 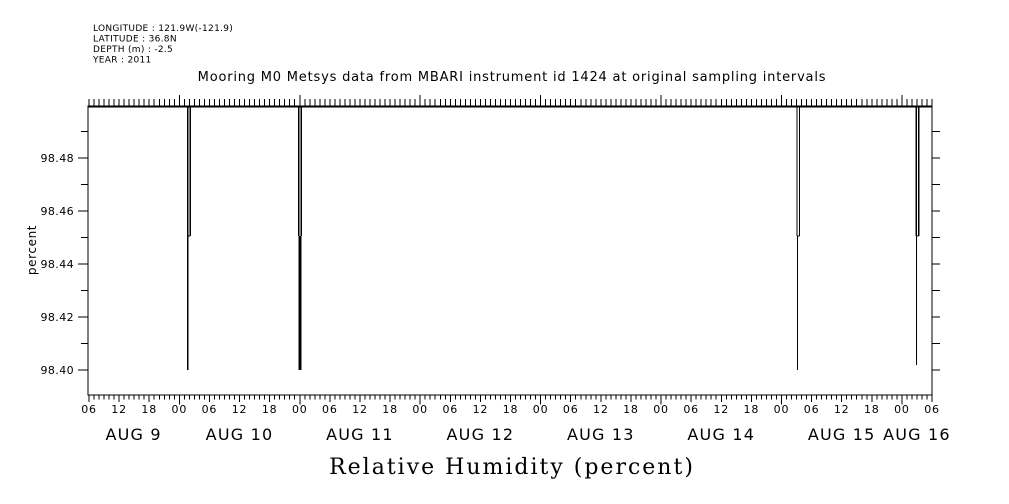 What do you see at coordinates (481, 434) in the screenshot?
I see `x-date-label: AUG 12` at bounding box center [481, 434].